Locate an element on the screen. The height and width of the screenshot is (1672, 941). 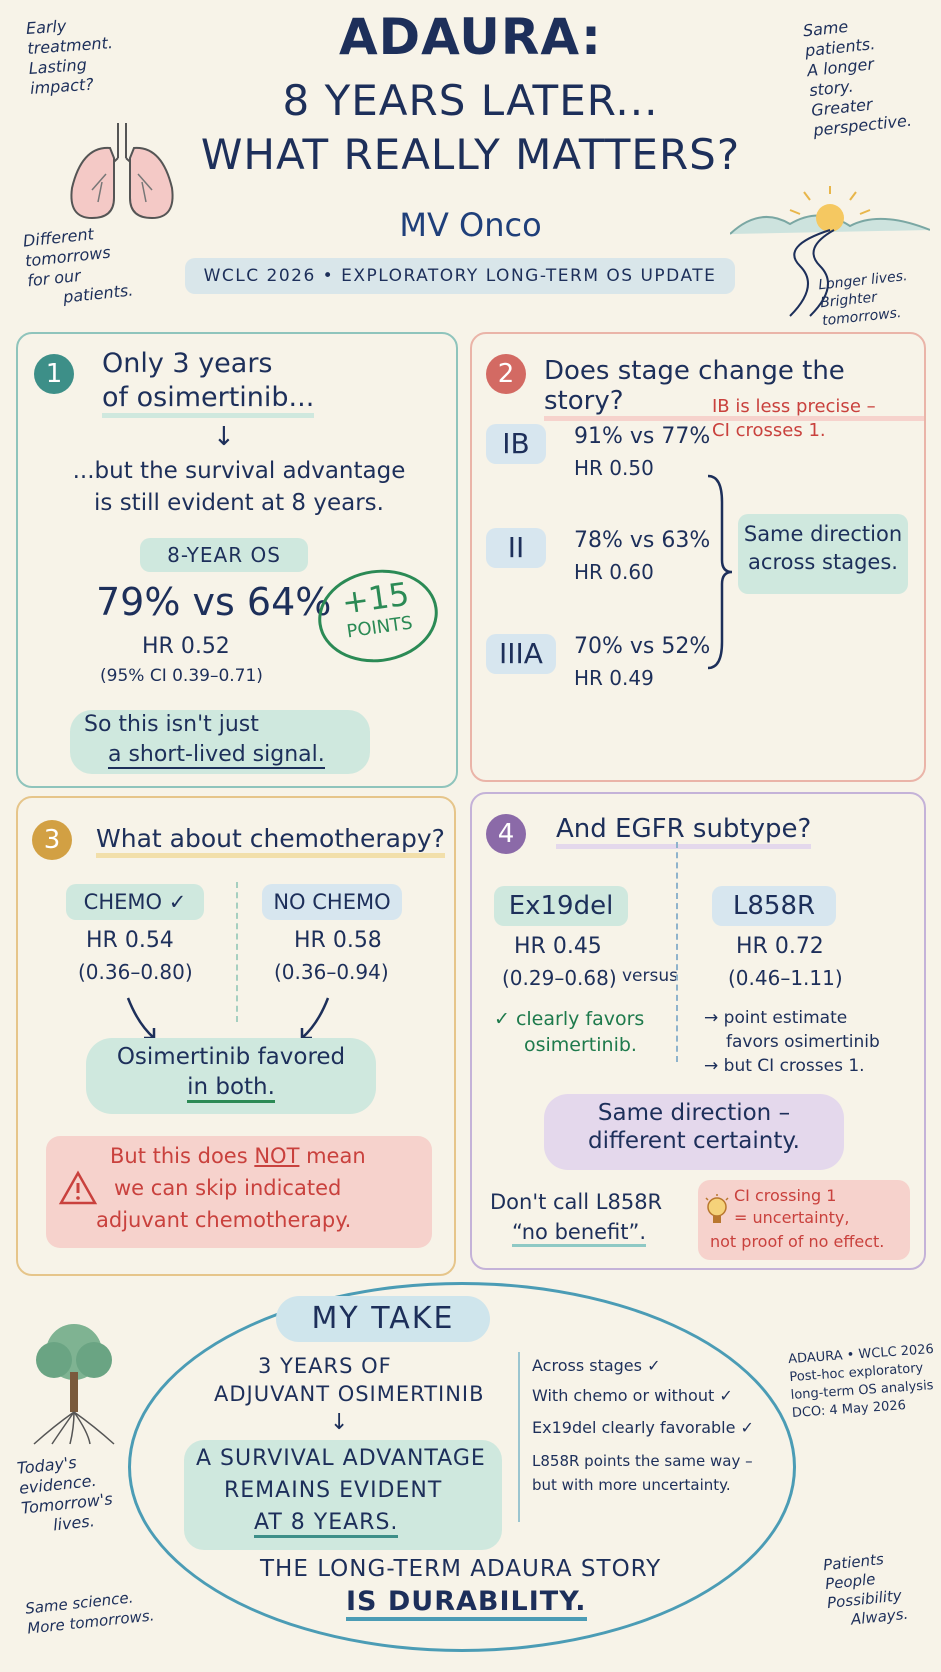
l858r-note-line3: → but CI crosses 1. is located at coordinates (784, 1066).